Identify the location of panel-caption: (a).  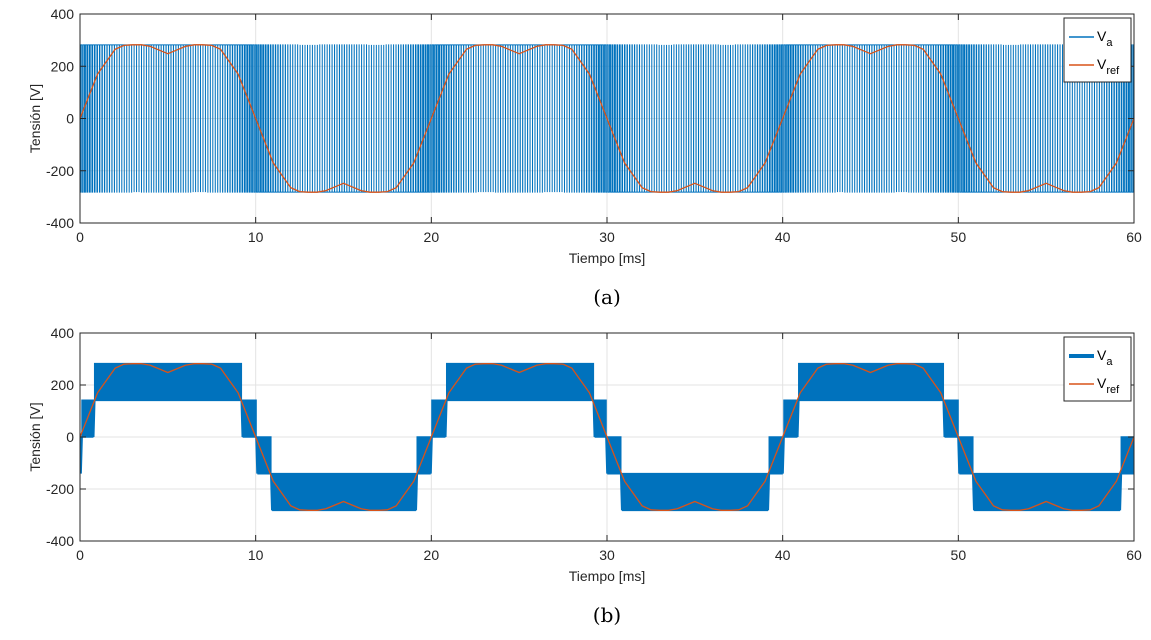
(607, 297).